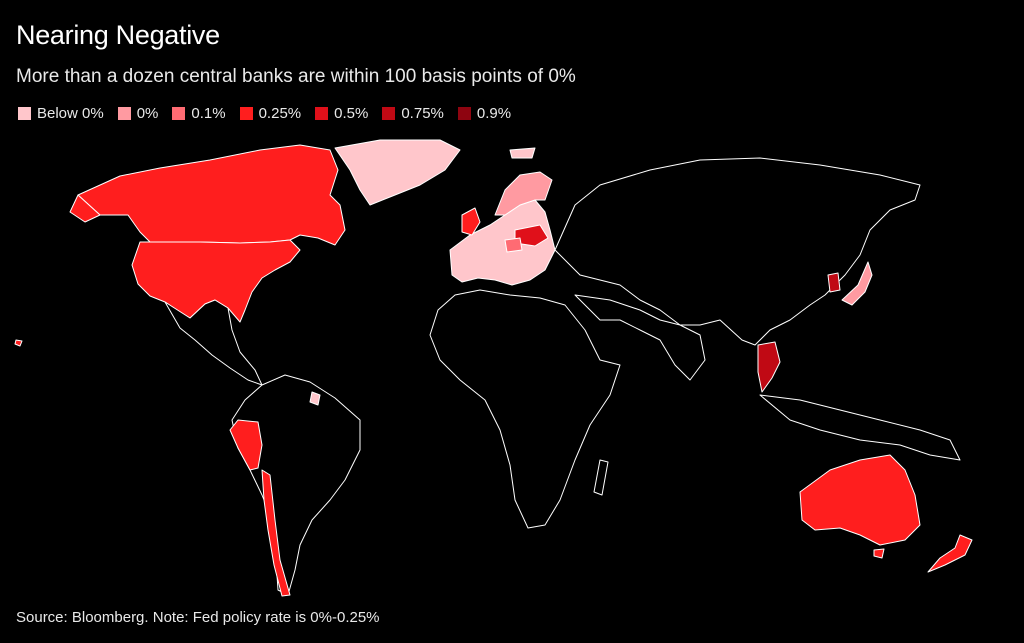 The height and width of the screenshot is (643, 1024). What do you see at coordinates (513, 245) in the screenshot?
I see `region-czech` at bounding box center [513, 245].